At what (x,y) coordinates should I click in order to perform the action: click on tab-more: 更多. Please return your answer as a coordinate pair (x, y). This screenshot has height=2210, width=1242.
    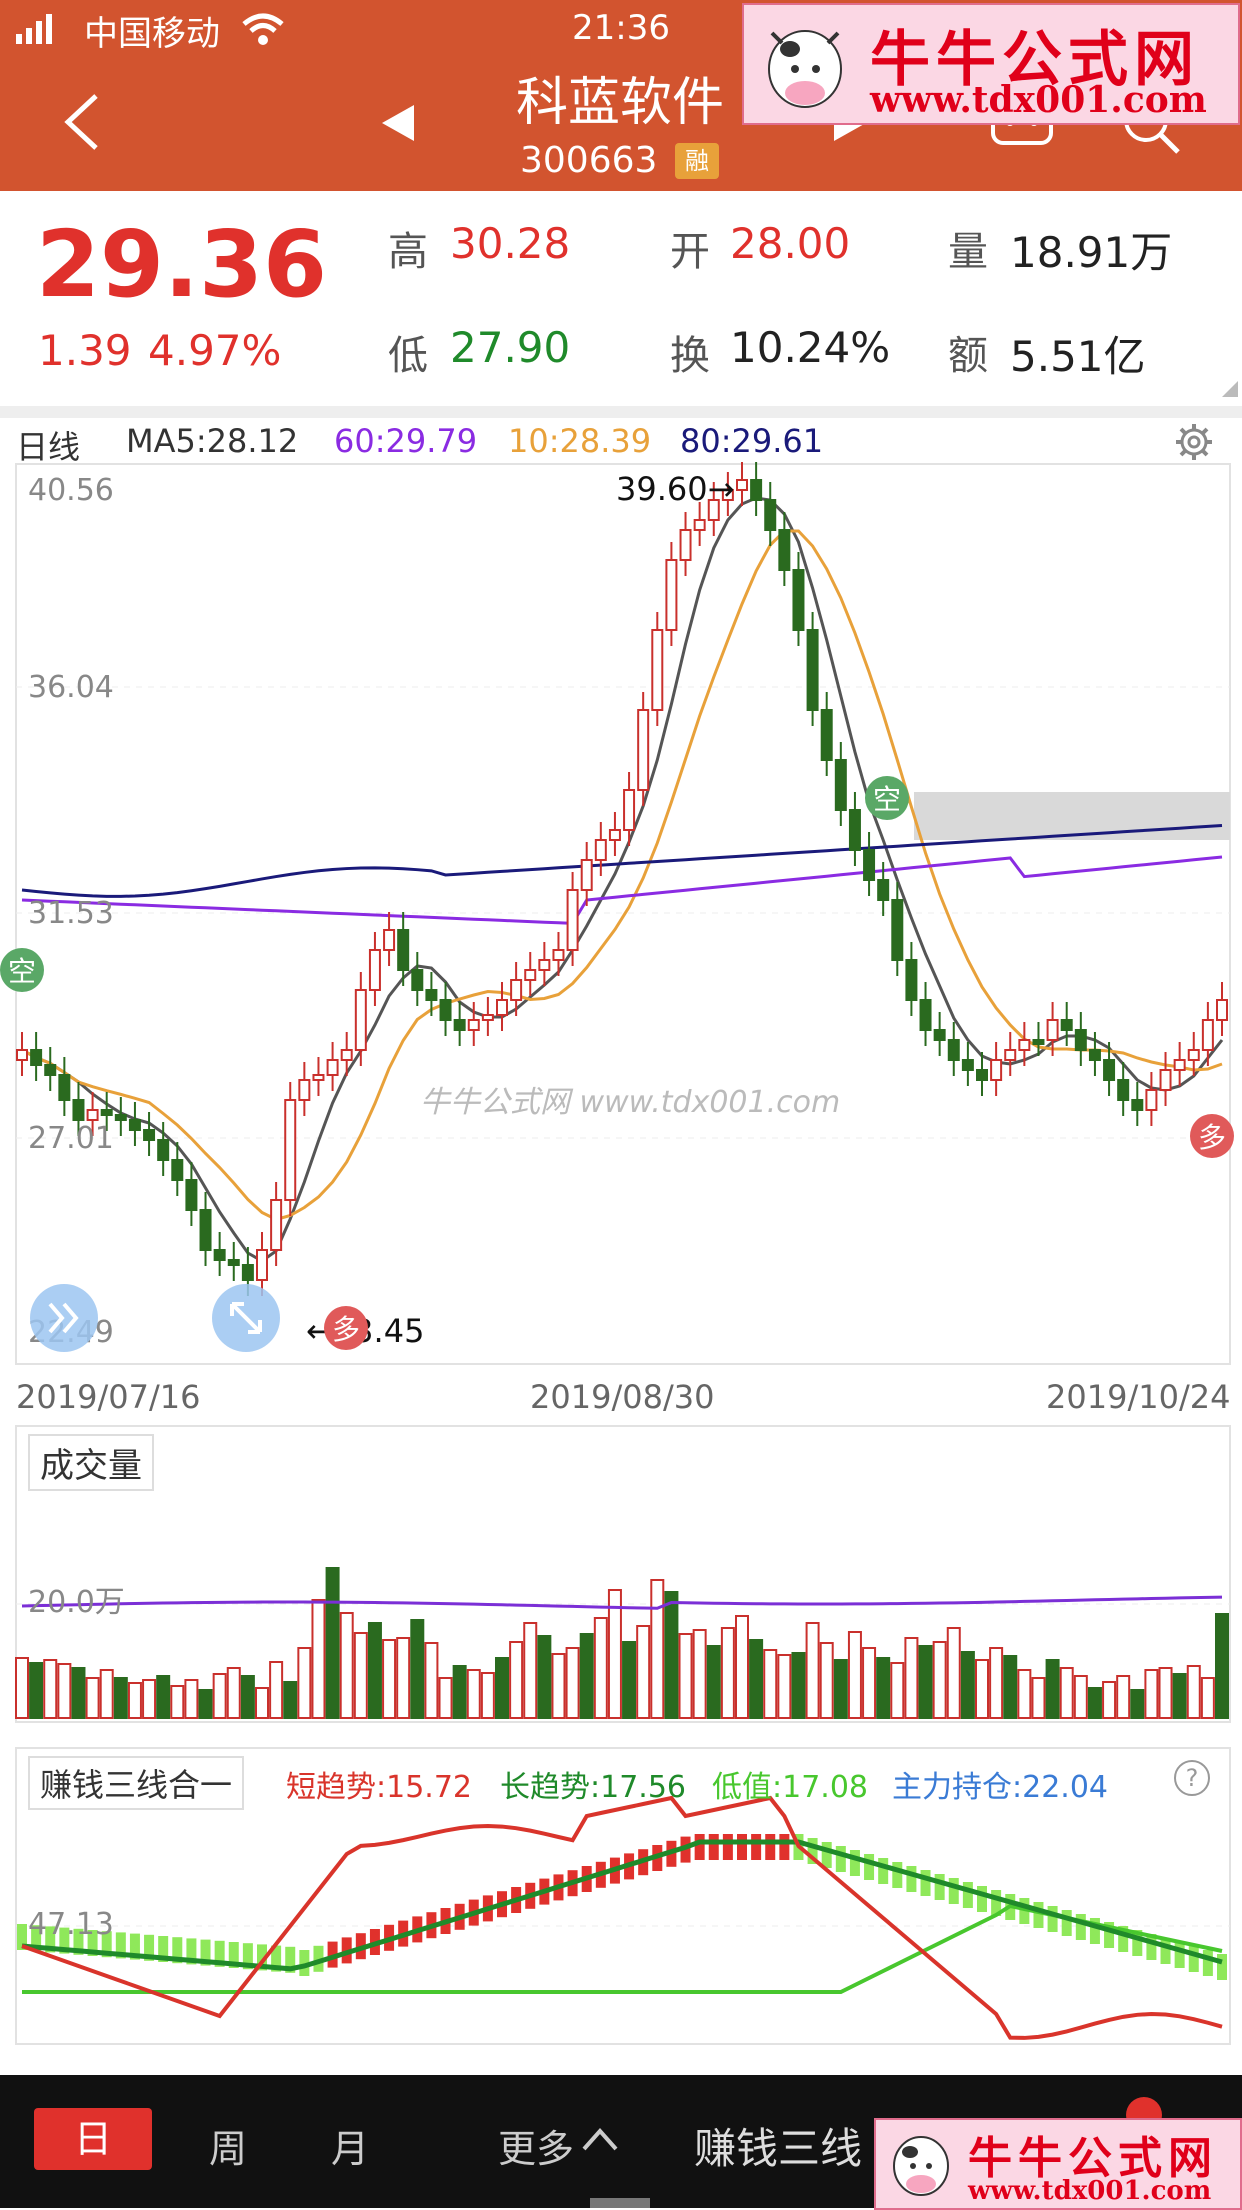
    Looking at the image, I should click on (535, 2149).